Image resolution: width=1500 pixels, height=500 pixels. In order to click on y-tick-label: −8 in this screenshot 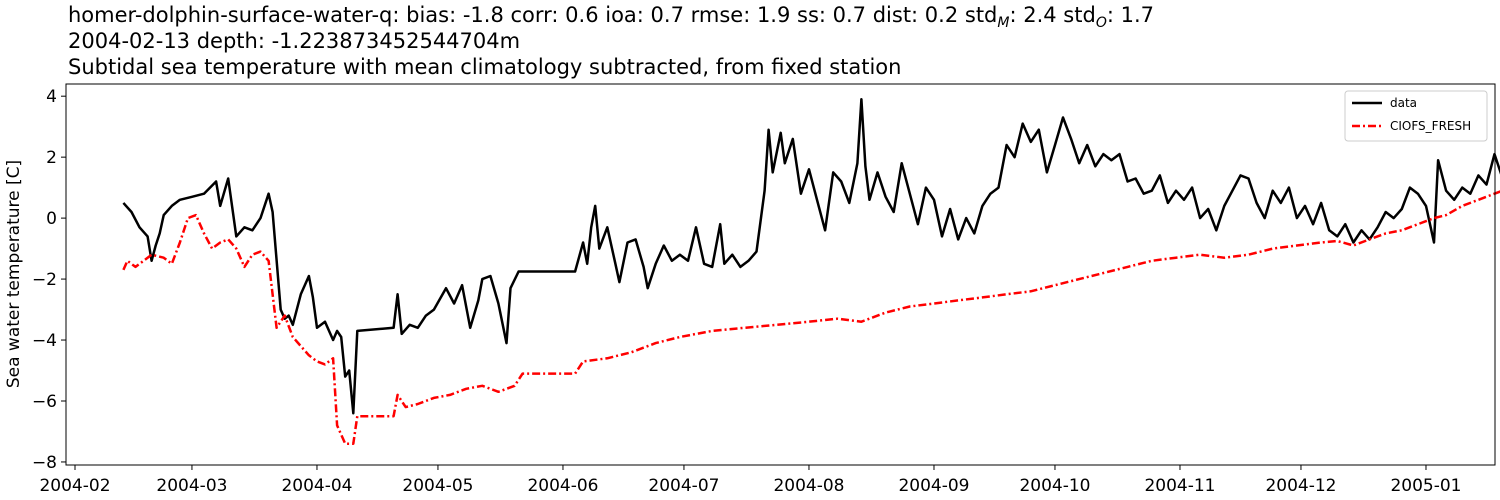, I will do `click(44, 463)`.